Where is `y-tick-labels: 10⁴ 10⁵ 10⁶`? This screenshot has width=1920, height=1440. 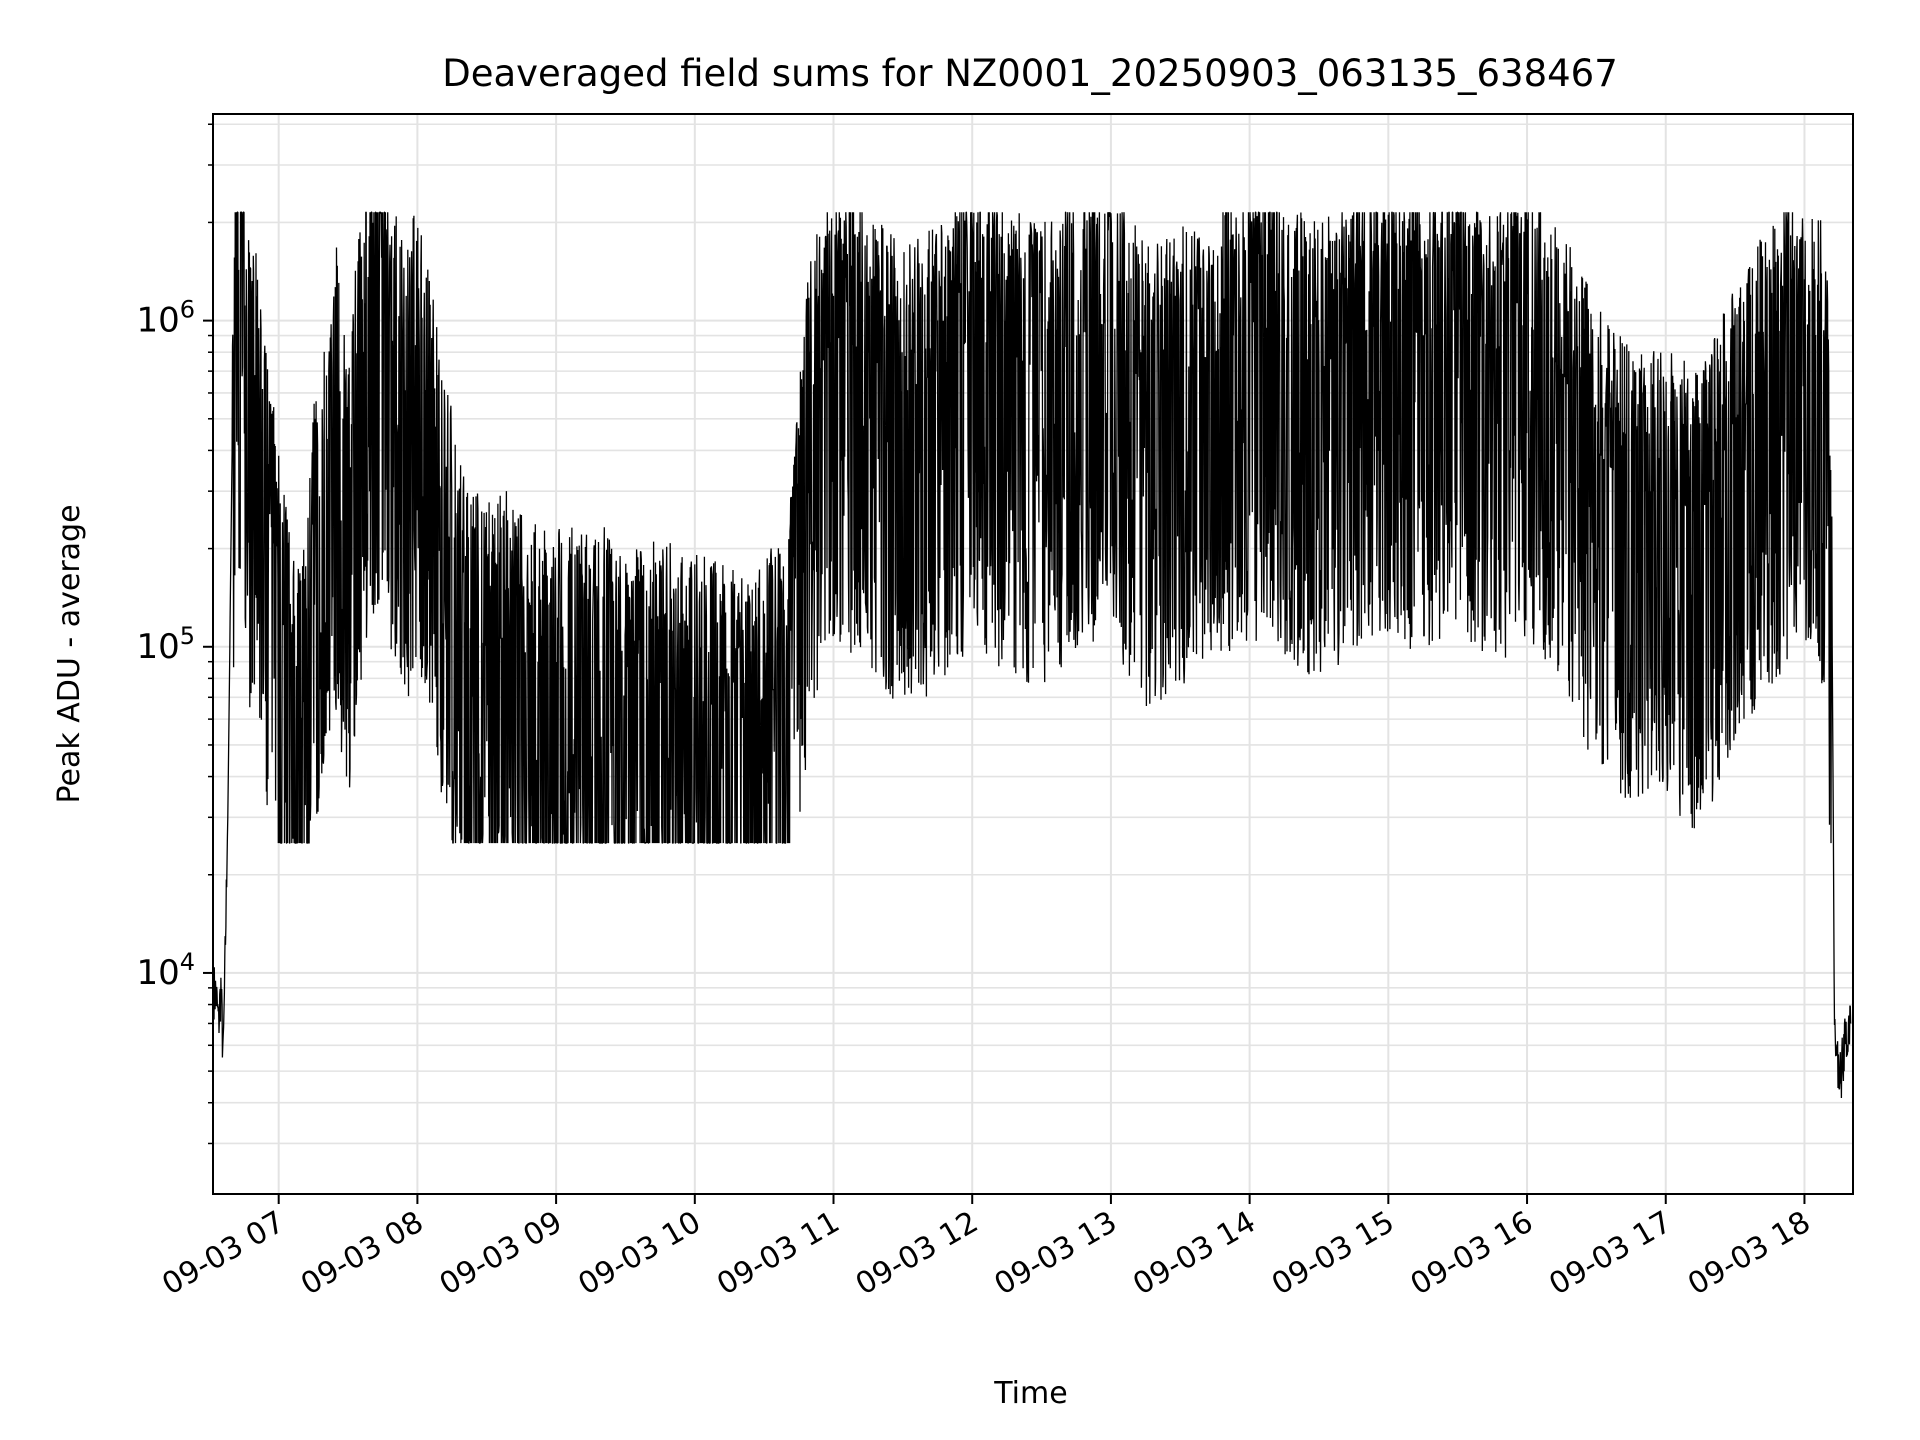 y-tick-labels: 10⁴ 10⁵ 10⁶ is located at coordinates (165, 644).